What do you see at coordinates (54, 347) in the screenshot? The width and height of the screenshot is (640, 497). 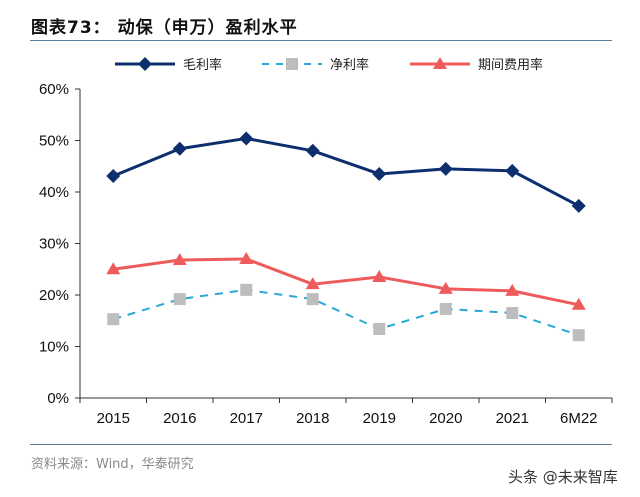 I see `y-tick-label: 10%` at bounding box center [54, 347].